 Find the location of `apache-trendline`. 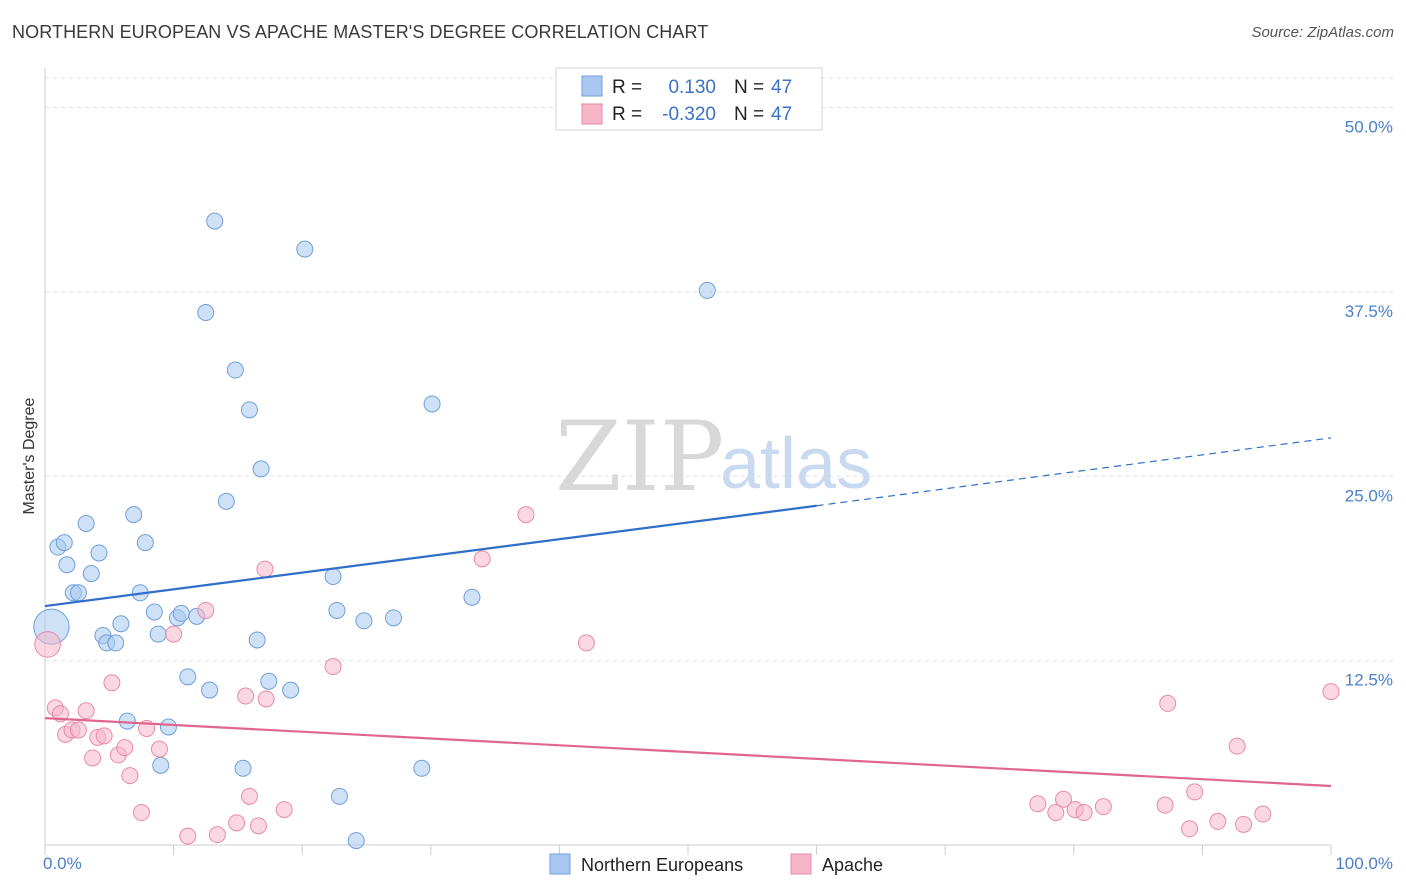

apache-trendline is located at coordinates (688, 752).